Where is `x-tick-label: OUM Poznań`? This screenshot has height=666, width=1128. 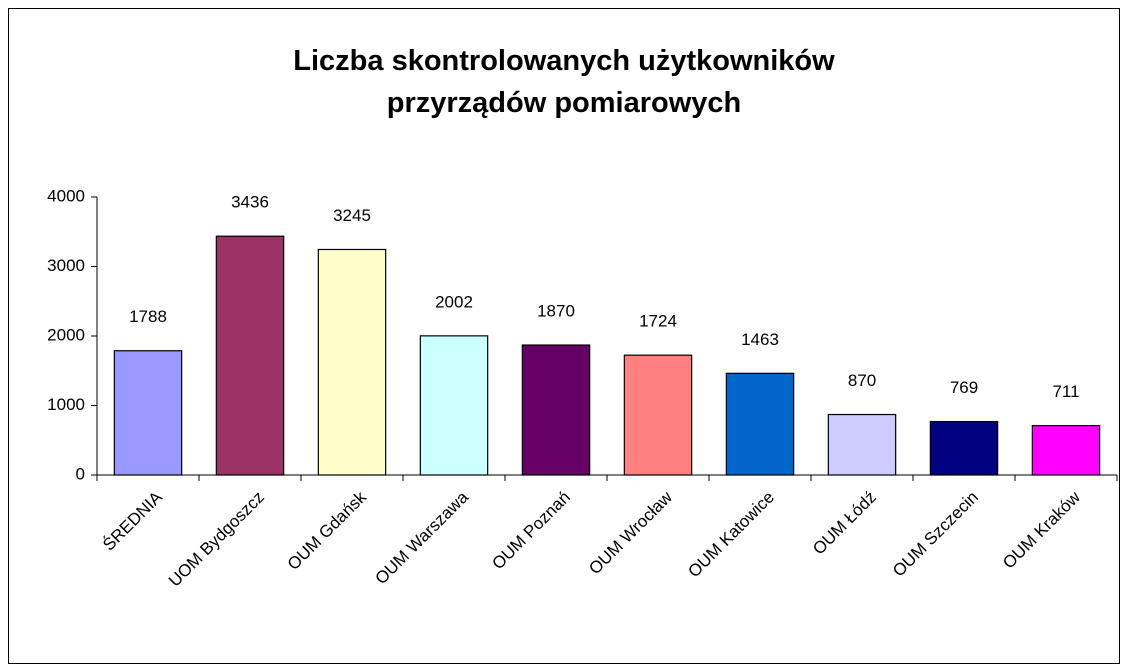
x-tick-label: OUM Poznań is located at coordinates (531, 531).